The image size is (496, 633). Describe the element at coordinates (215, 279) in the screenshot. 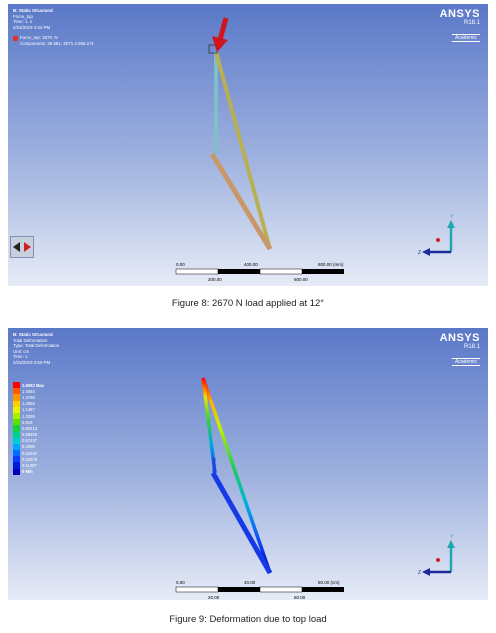

I see `scale-label: 200.00` at that location.